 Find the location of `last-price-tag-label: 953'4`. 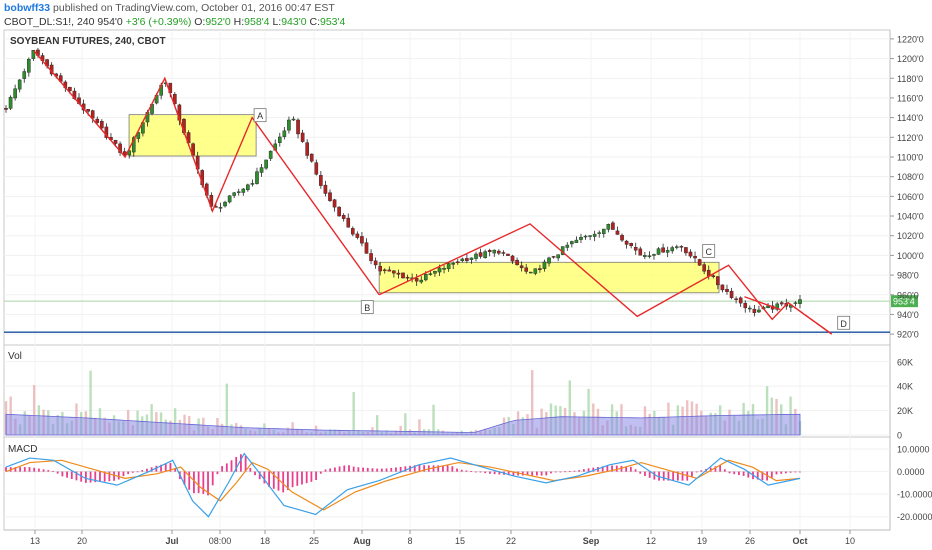

last-price-tag-label: 953'4 is located at coordinates (904, 302).